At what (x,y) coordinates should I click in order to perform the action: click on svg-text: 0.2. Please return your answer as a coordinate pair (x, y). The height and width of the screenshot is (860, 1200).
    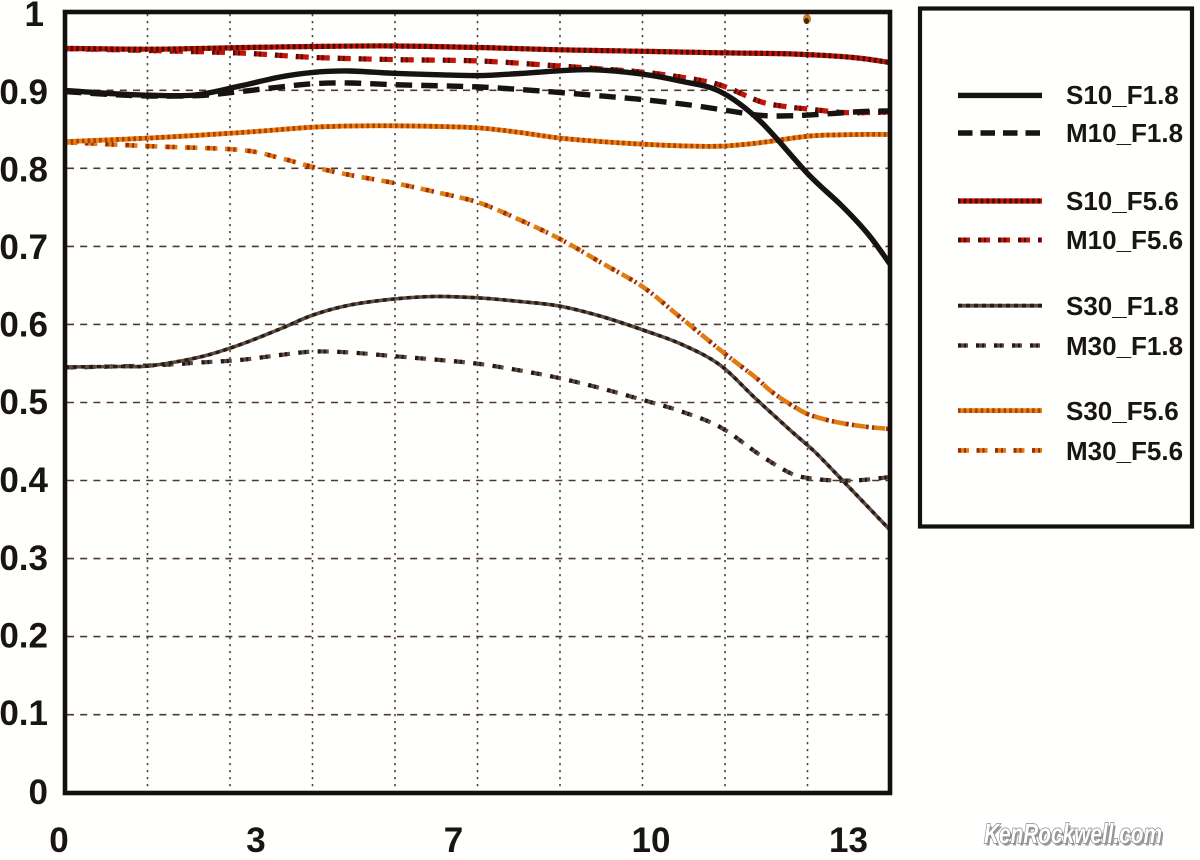
    Looking at the image, I should click on (24, 636).